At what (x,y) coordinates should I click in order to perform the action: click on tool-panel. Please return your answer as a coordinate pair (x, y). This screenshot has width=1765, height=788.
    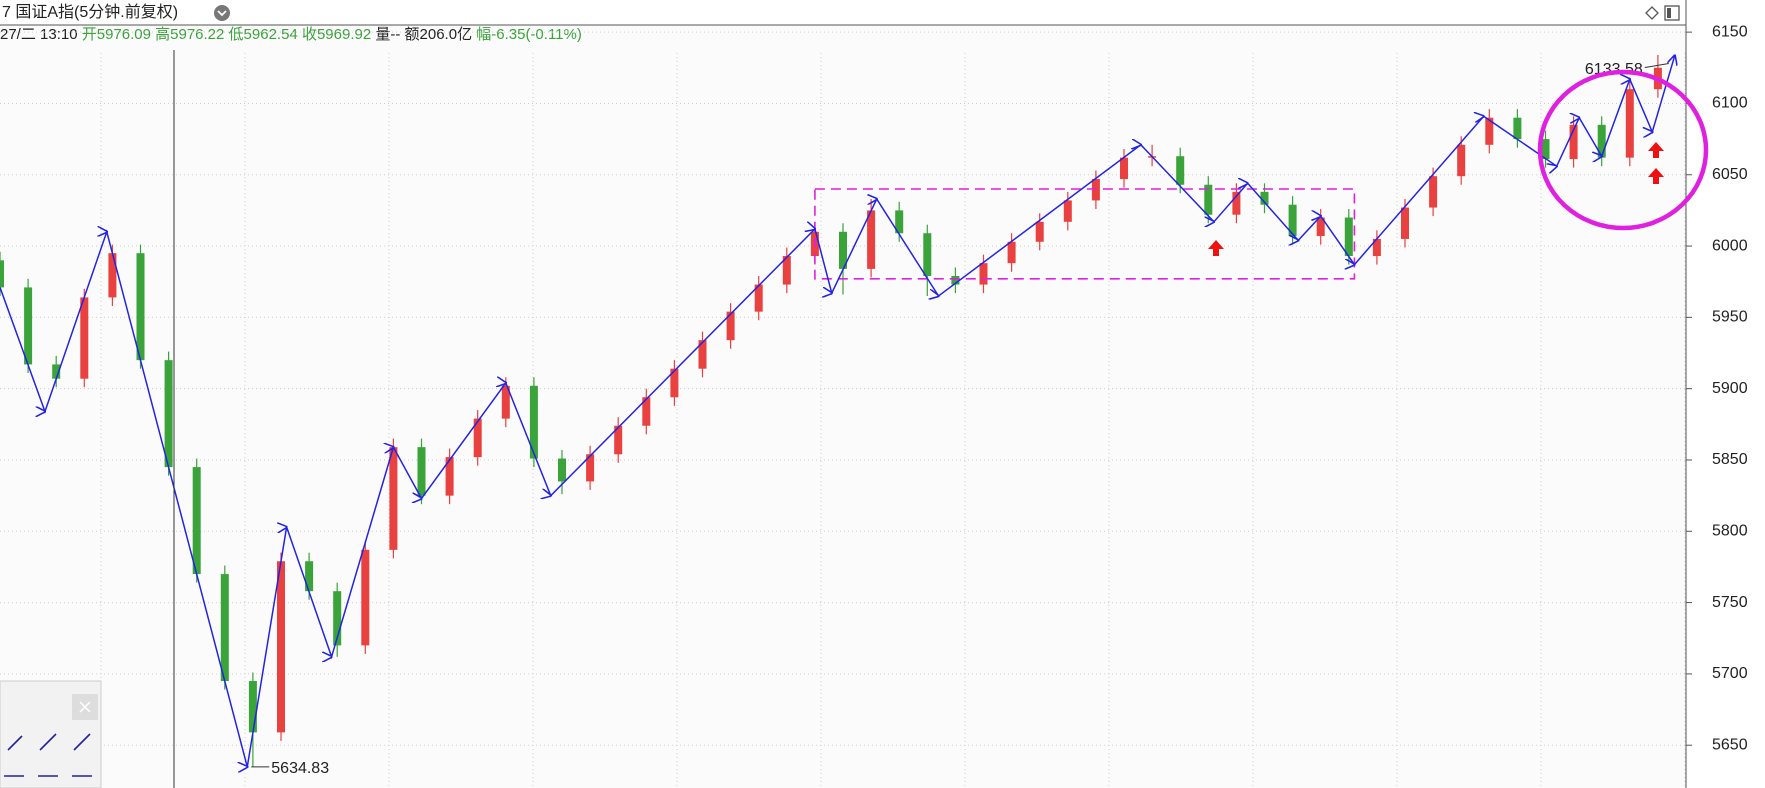
    Looking at the image, I should click on (51, 734).